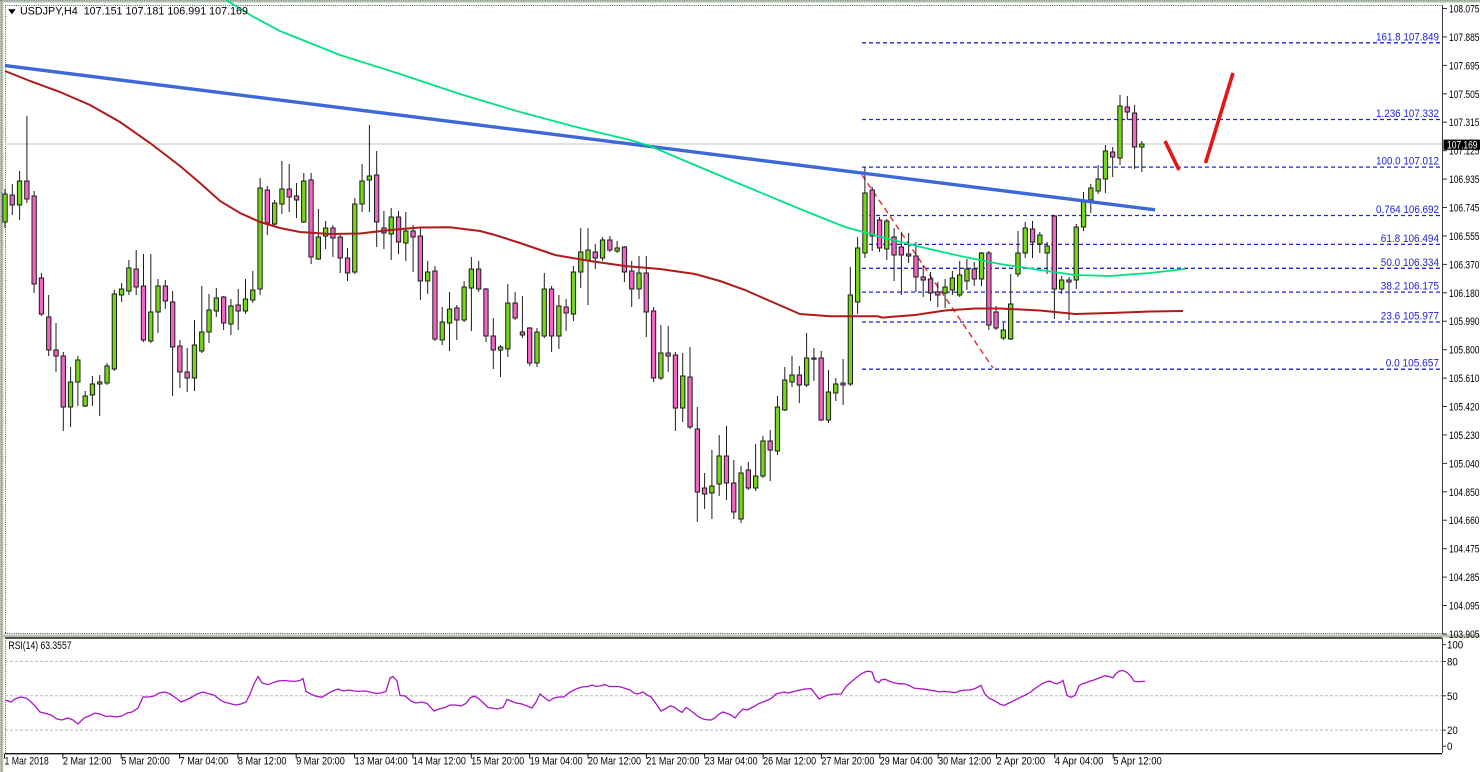 This screenshot has width=1480, height=772. What do you see at coordinates (27, 762) in the screenshot?
I see `svg-text: 1 Mar 2018` at bounding box center [27, 762].